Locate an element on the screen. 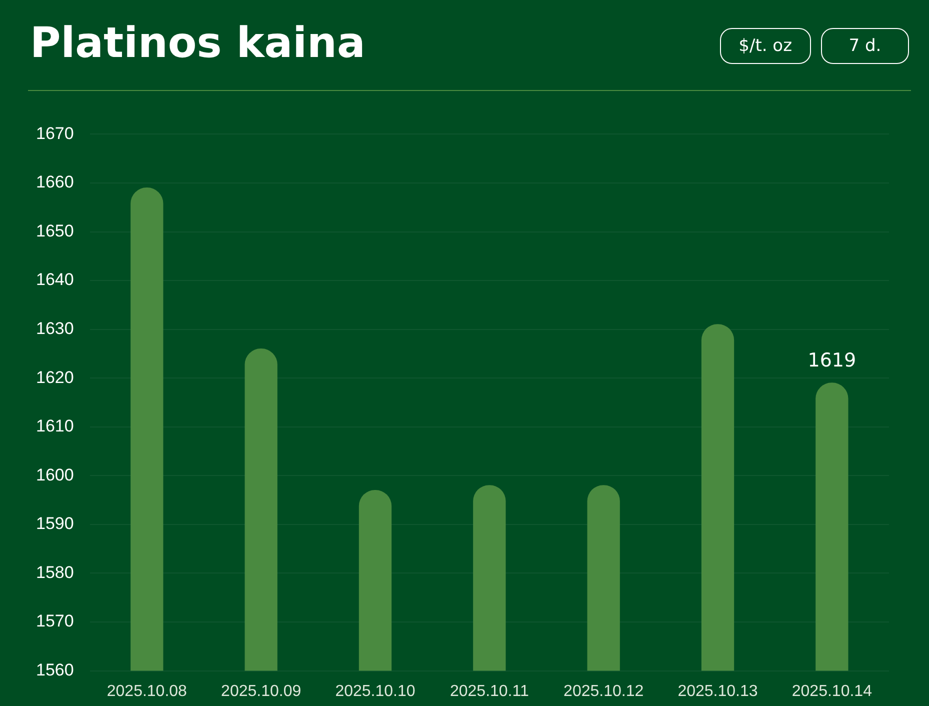  x-tick-label: 2025.10.08 is located at coordinates (147, 691).